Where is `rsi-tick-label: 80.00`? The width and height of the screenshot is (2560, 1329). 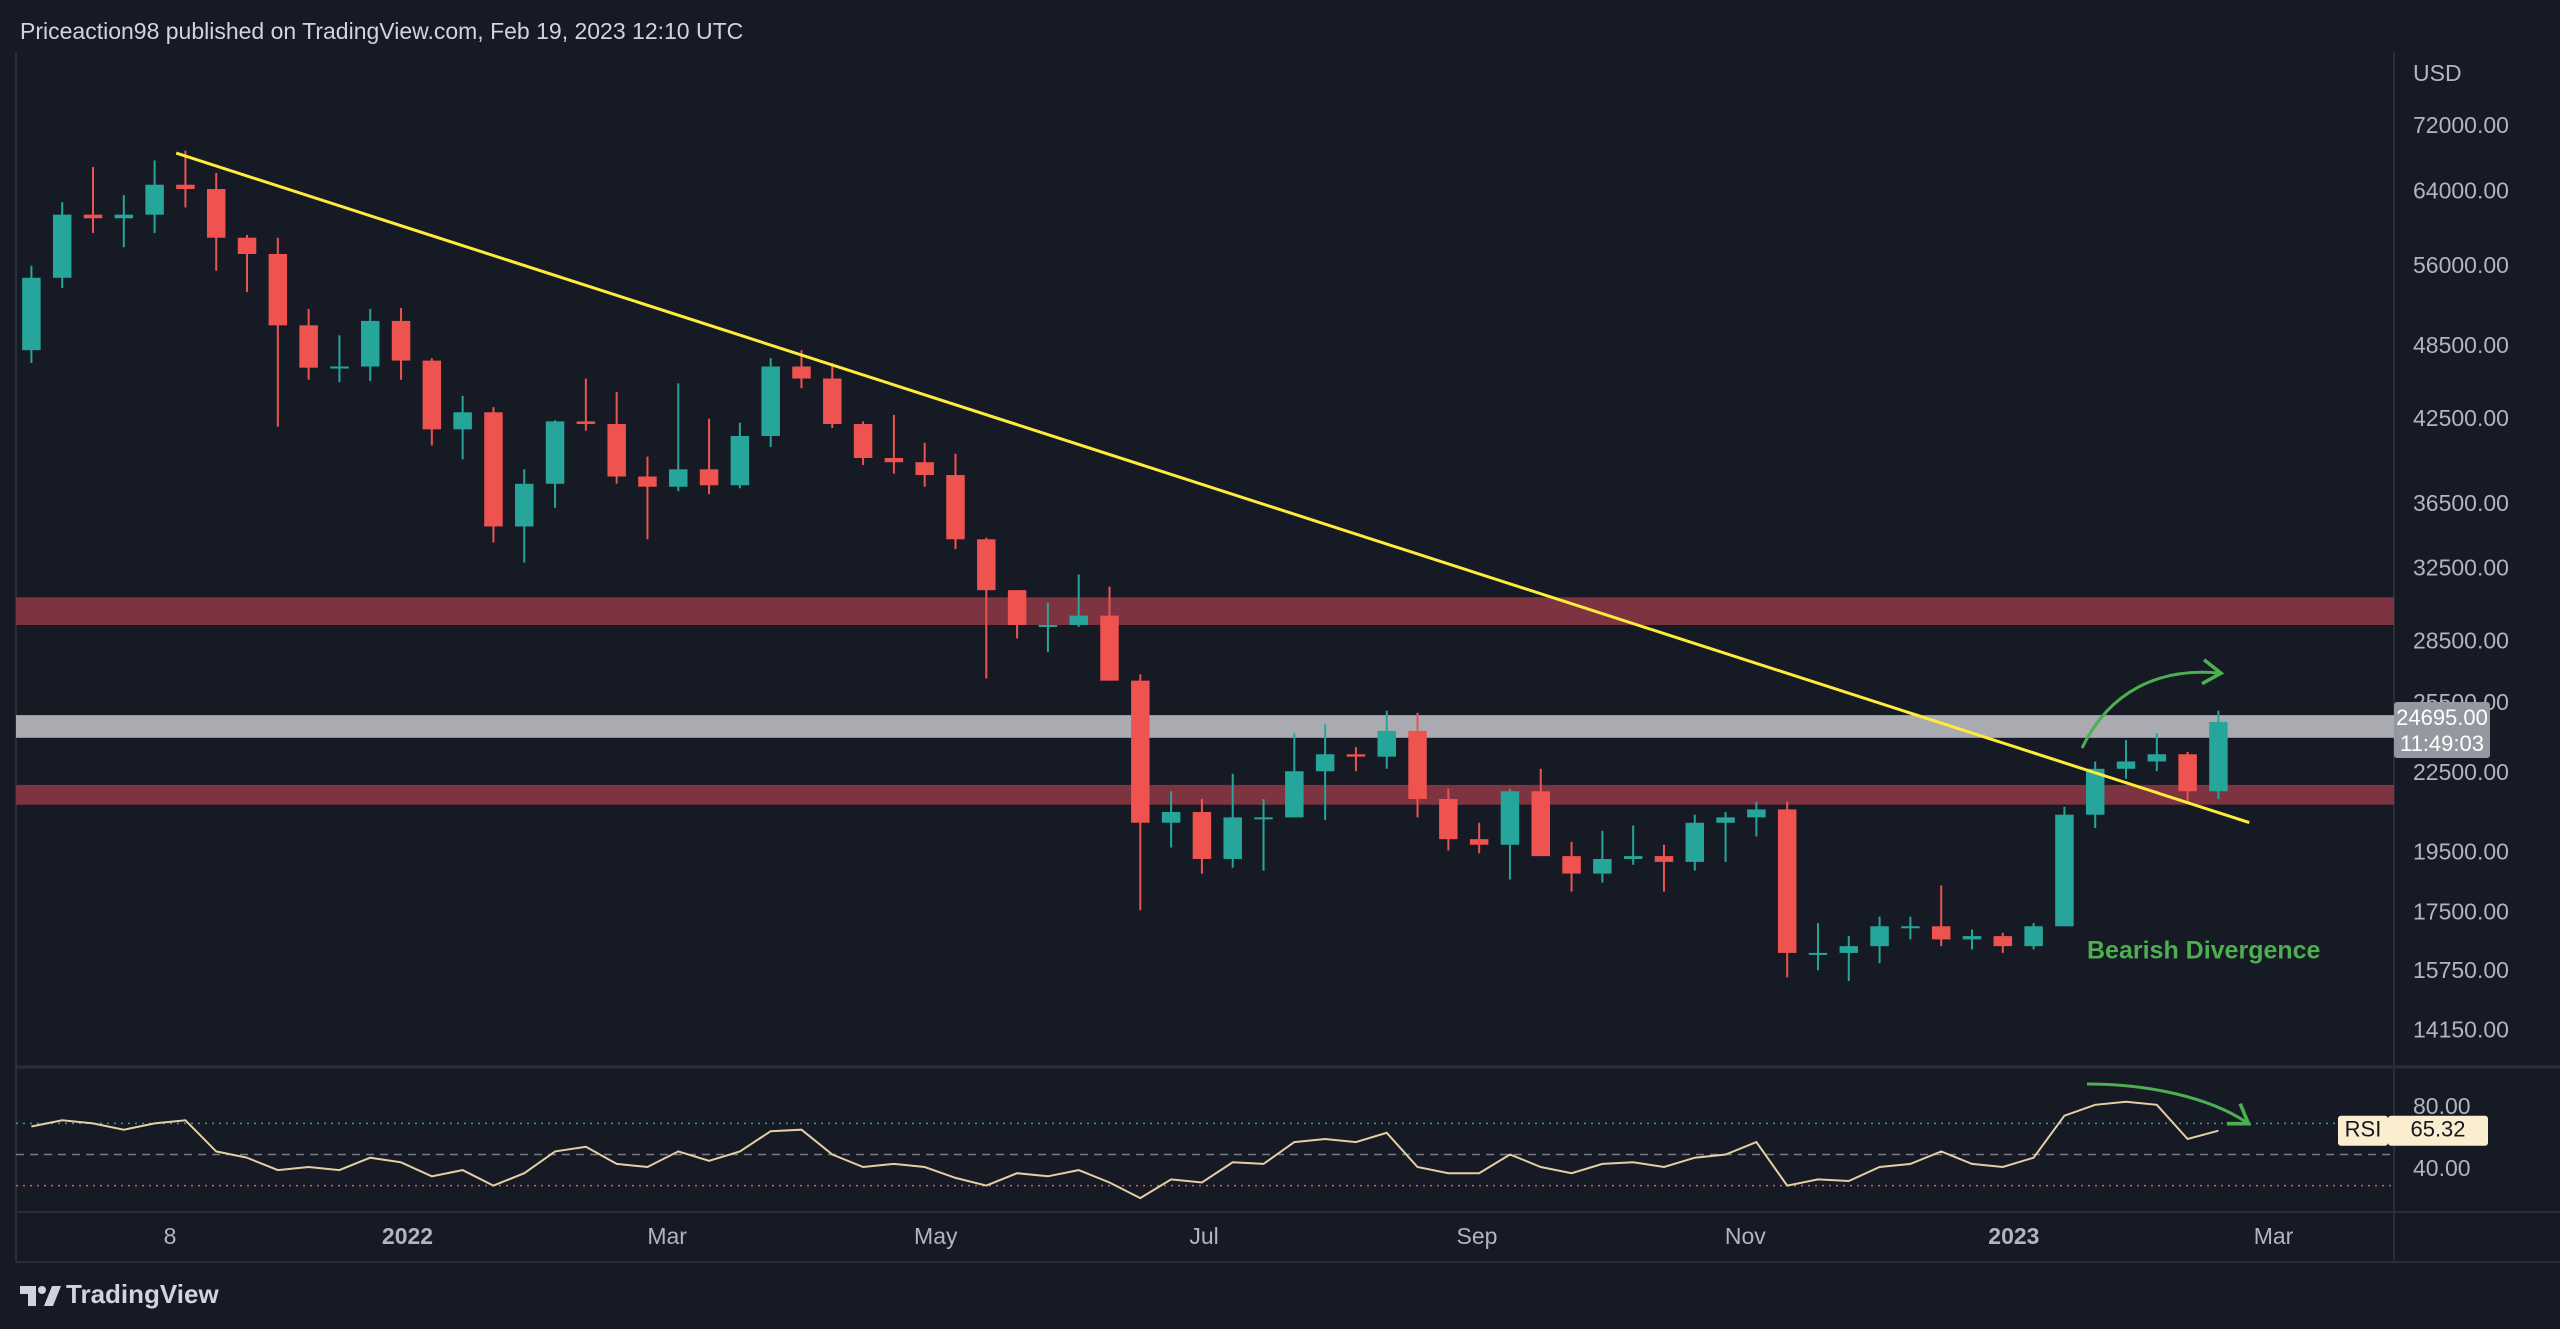
rsi-tick-label: 80.00 is located at coordinates (2442, 1106).